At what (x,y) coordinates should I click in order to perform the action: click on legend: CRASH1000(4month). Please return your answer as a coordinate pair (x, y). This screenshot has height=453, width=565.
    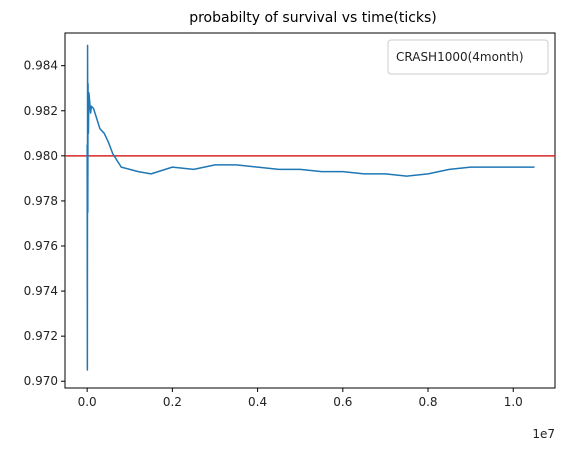
    Looking at the image, I should click on (468, 57).